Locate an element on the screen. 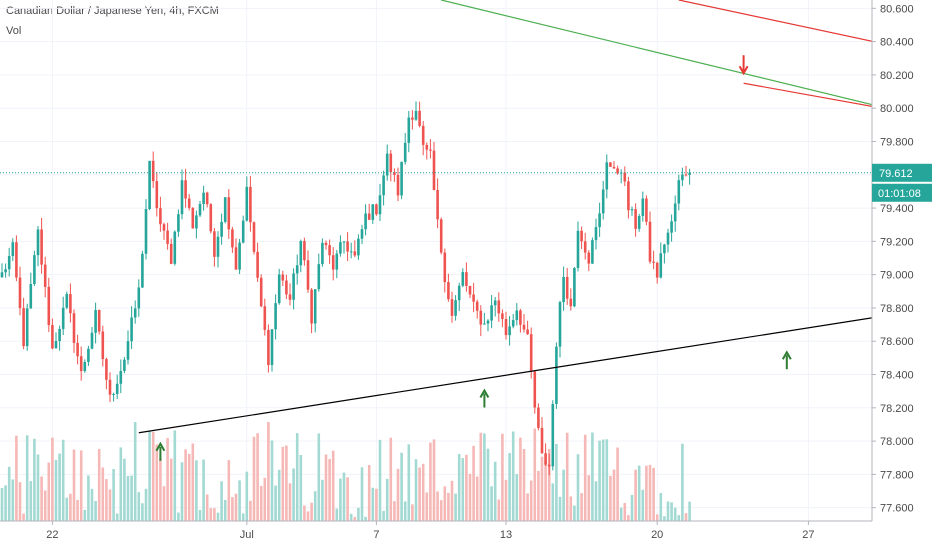 Image resolution: width=932 pixels, height=550 pixels. price-tick-label: 78.600 is located at coordinates (897, 342).